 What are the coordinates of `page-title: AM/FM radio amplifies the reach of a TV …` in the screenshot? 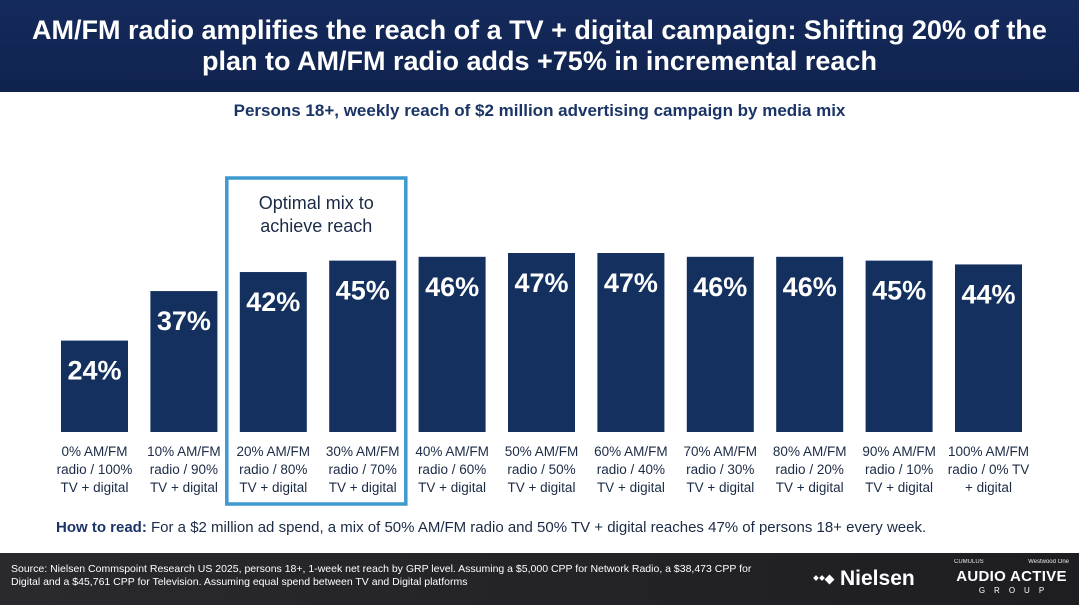 It's located at (539, 45).